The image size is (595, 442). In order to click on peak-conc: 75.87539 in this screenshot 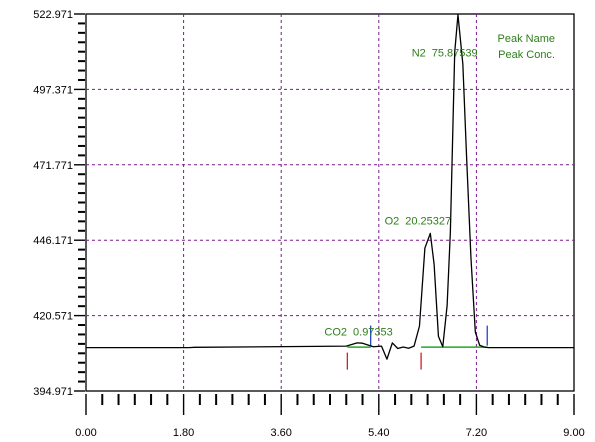, I will do `click(455, 54)`.